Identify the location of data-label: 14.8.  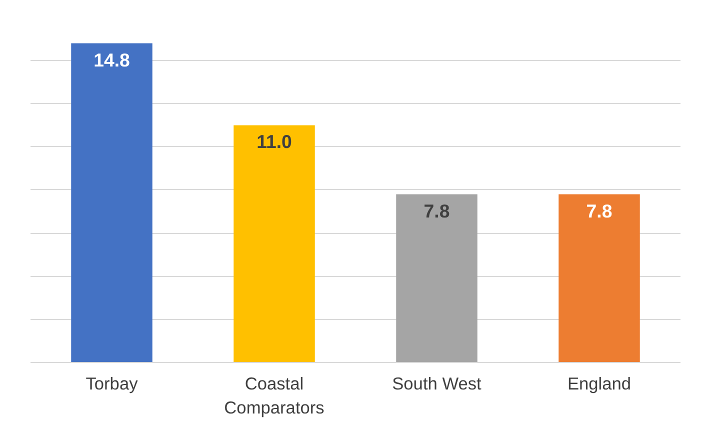
(112, 59).